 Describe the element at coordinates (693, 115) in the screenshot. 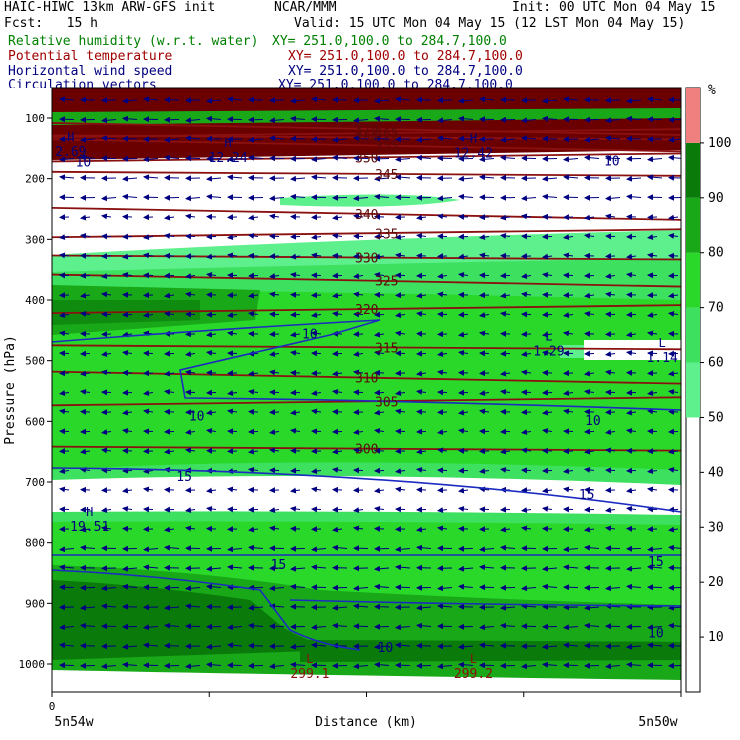

I see `colorbar-band` at that location.